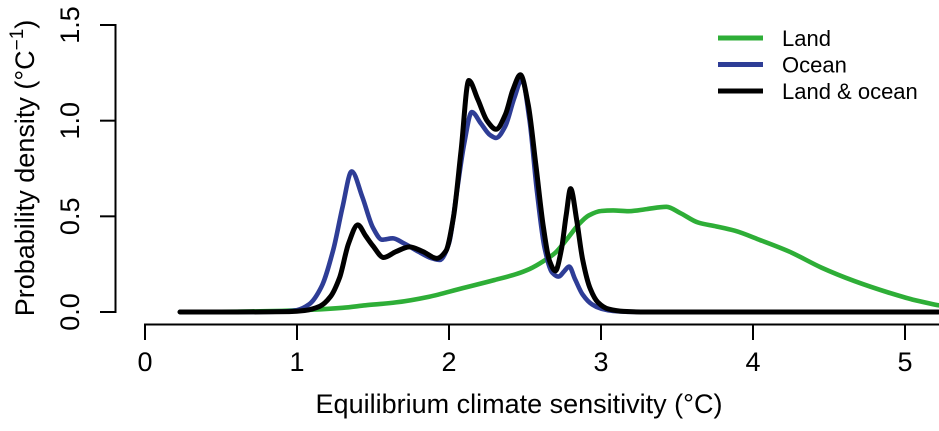 This screenshot has width=939, height=431. I want to click on x-tick-label-0: 0, so click(144, 362).